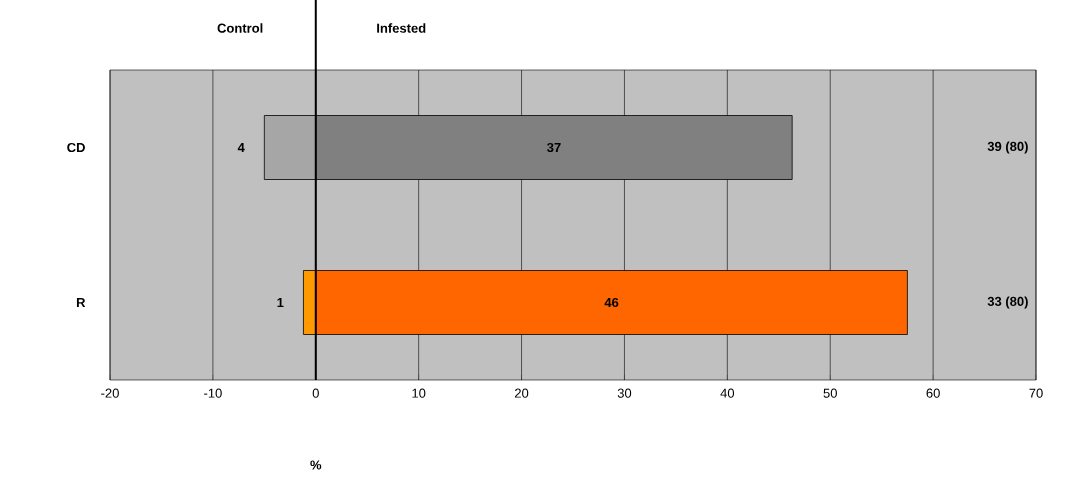  Describe the element at coordinates (1007, 147) in the screenshot. I see `annotation: 39 (80)` at that location.